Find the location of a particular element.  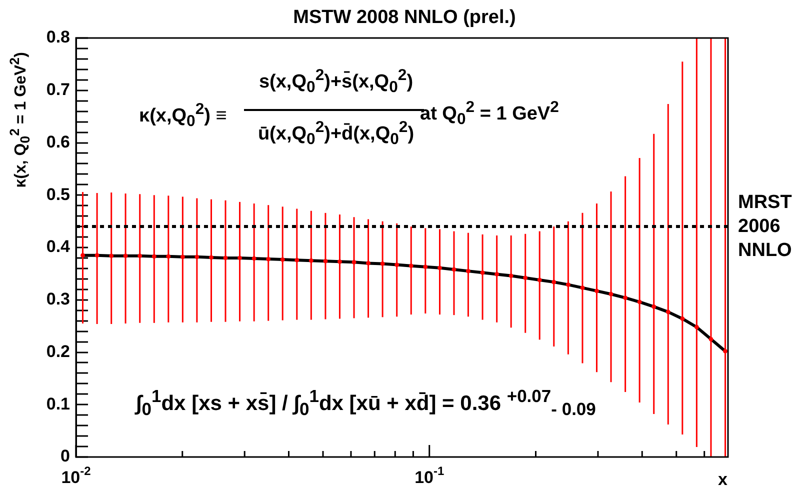

y-tick-label: 0.4 is located at coordinates (58, 246).